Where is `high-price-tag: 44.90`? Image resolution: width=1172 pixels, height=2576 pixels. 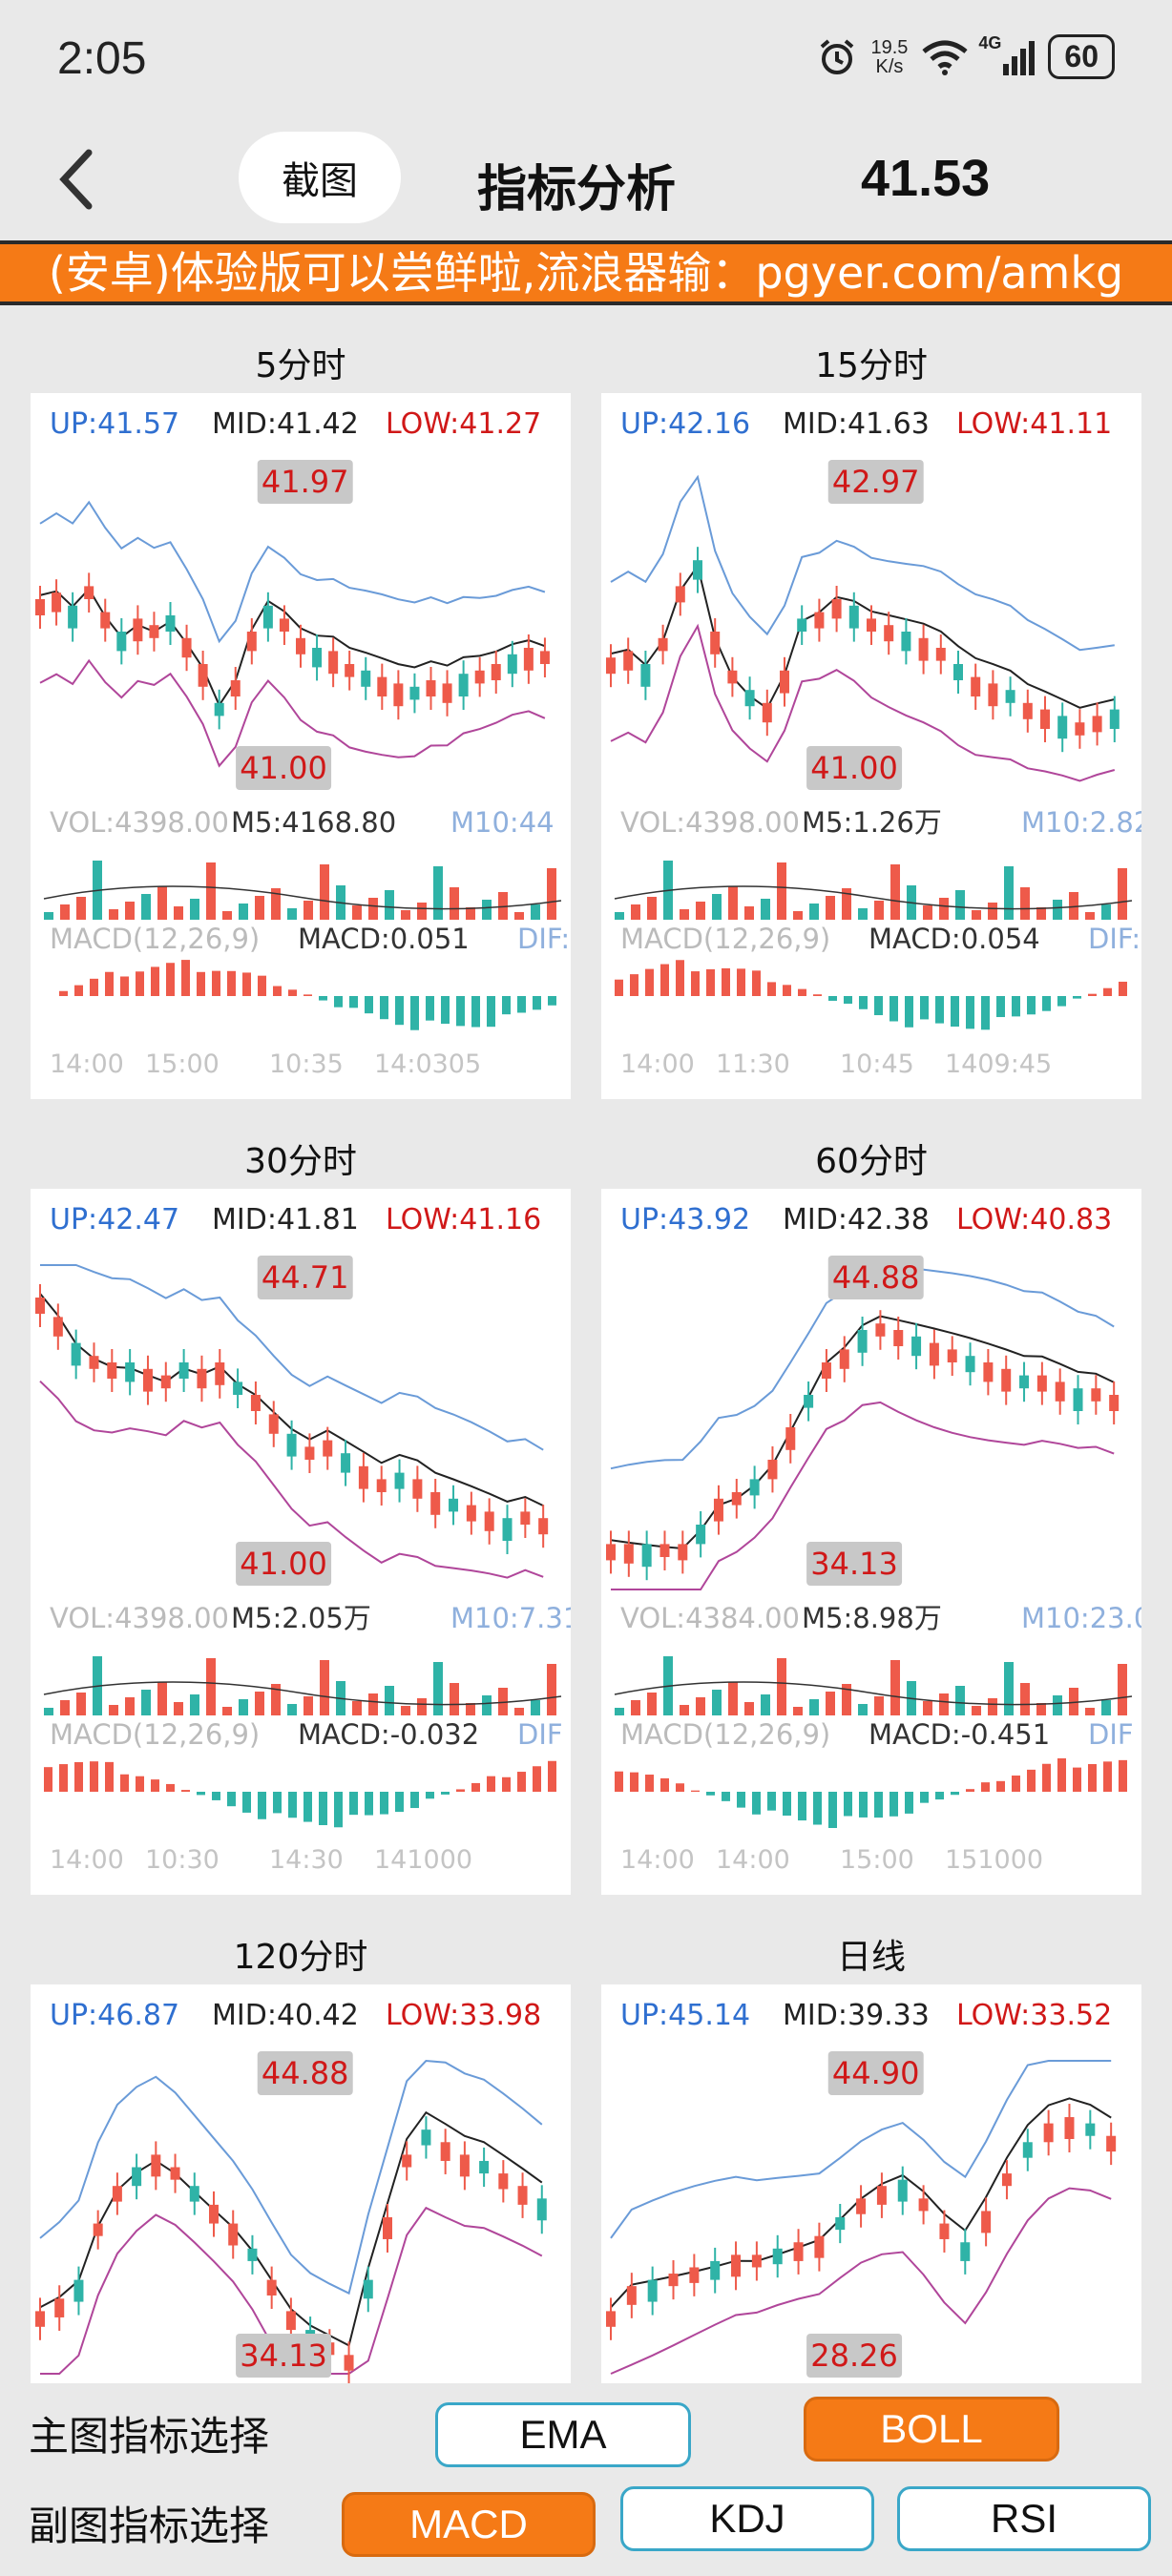
high-price-tag: 44.90 is located at coordinates (875, 2073).